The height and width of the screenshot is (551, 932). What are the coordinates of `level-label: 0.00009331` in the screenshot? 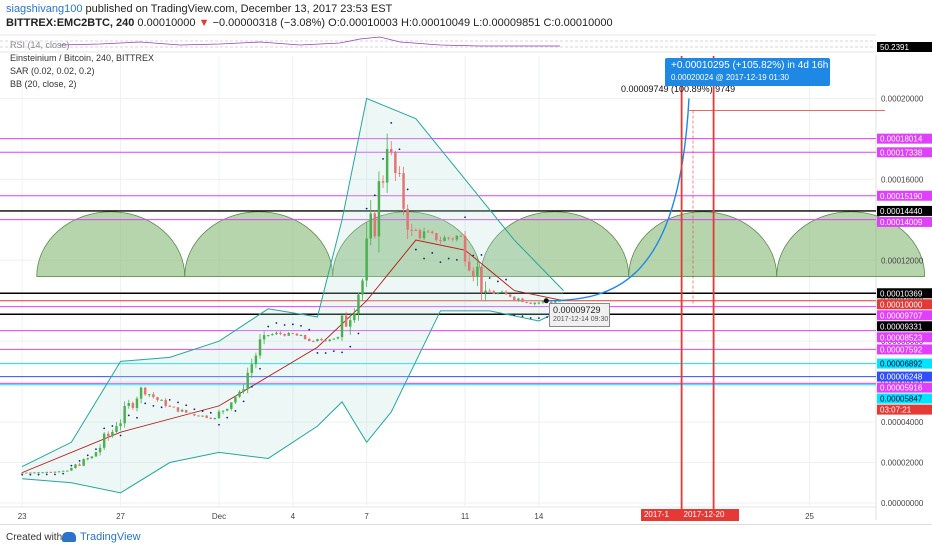 It's located at (901, 326).